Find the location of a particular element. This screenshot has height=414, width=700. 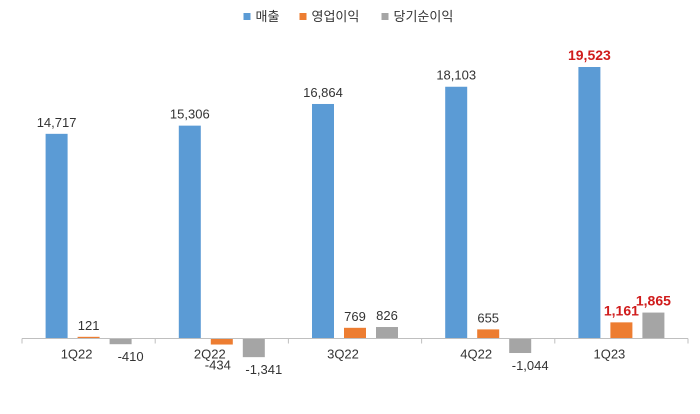

data-label-1q22-series-0: 14,717 is located at coordinates (57, 122).